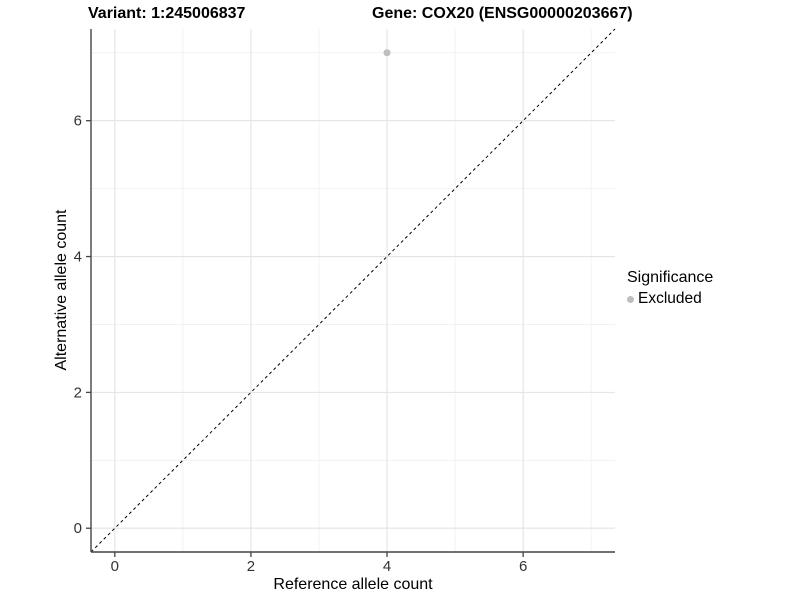  What do you see at coordinates (167, 13) in the screenshot?
I see `title-variant: Variant: 1:245006837` at bounding box center [167, 13].